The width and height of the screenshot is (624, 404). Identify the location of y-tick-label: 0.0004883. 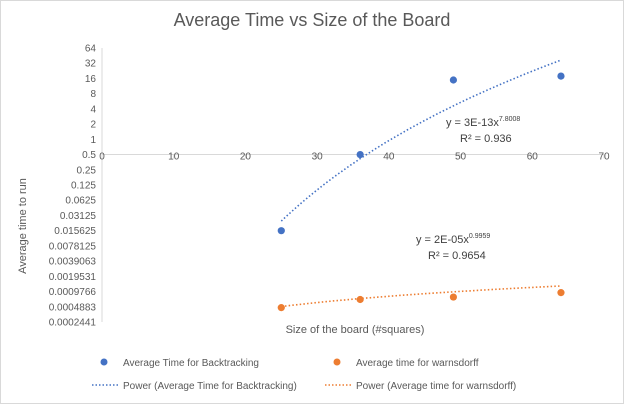
(73, 307).